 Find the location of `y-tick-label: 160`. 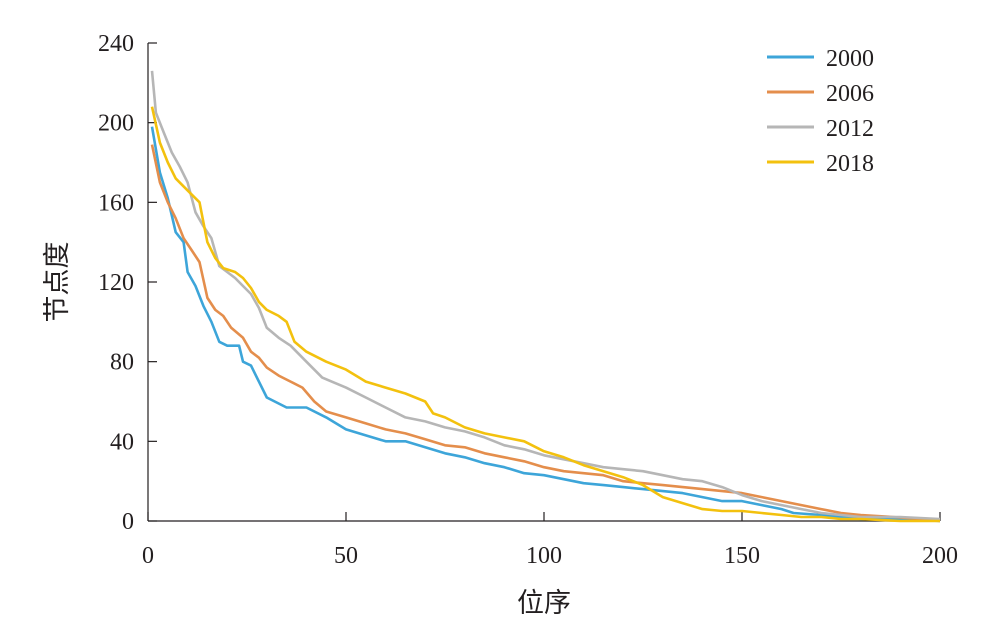

y-tick-label: 160 is located at coordinates (116, 203).